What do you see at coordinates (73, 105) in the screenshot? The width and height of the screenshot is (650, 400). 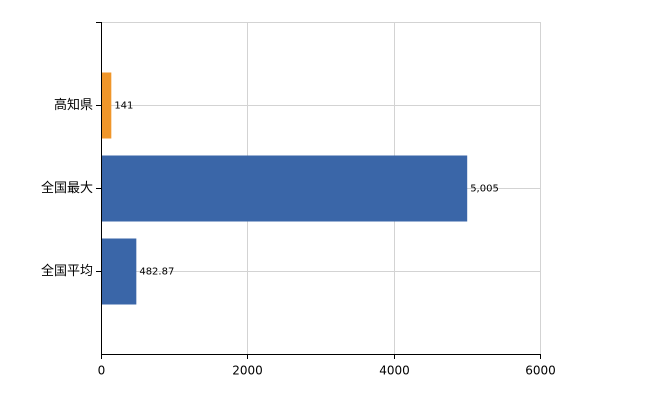 I see `y-tick-label: 高知県` at bounding box center [73, 105].